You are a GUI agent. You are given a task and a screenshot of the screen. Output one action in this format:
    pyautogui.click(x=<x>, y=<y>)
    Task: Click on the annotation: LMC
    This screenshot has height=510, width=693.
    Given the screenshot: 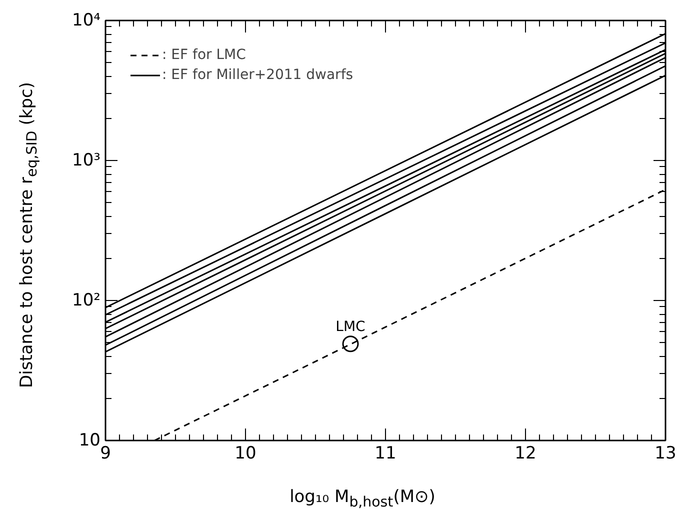 What is the action you would take?
    pyautogui.click(x=351, y=326)
    